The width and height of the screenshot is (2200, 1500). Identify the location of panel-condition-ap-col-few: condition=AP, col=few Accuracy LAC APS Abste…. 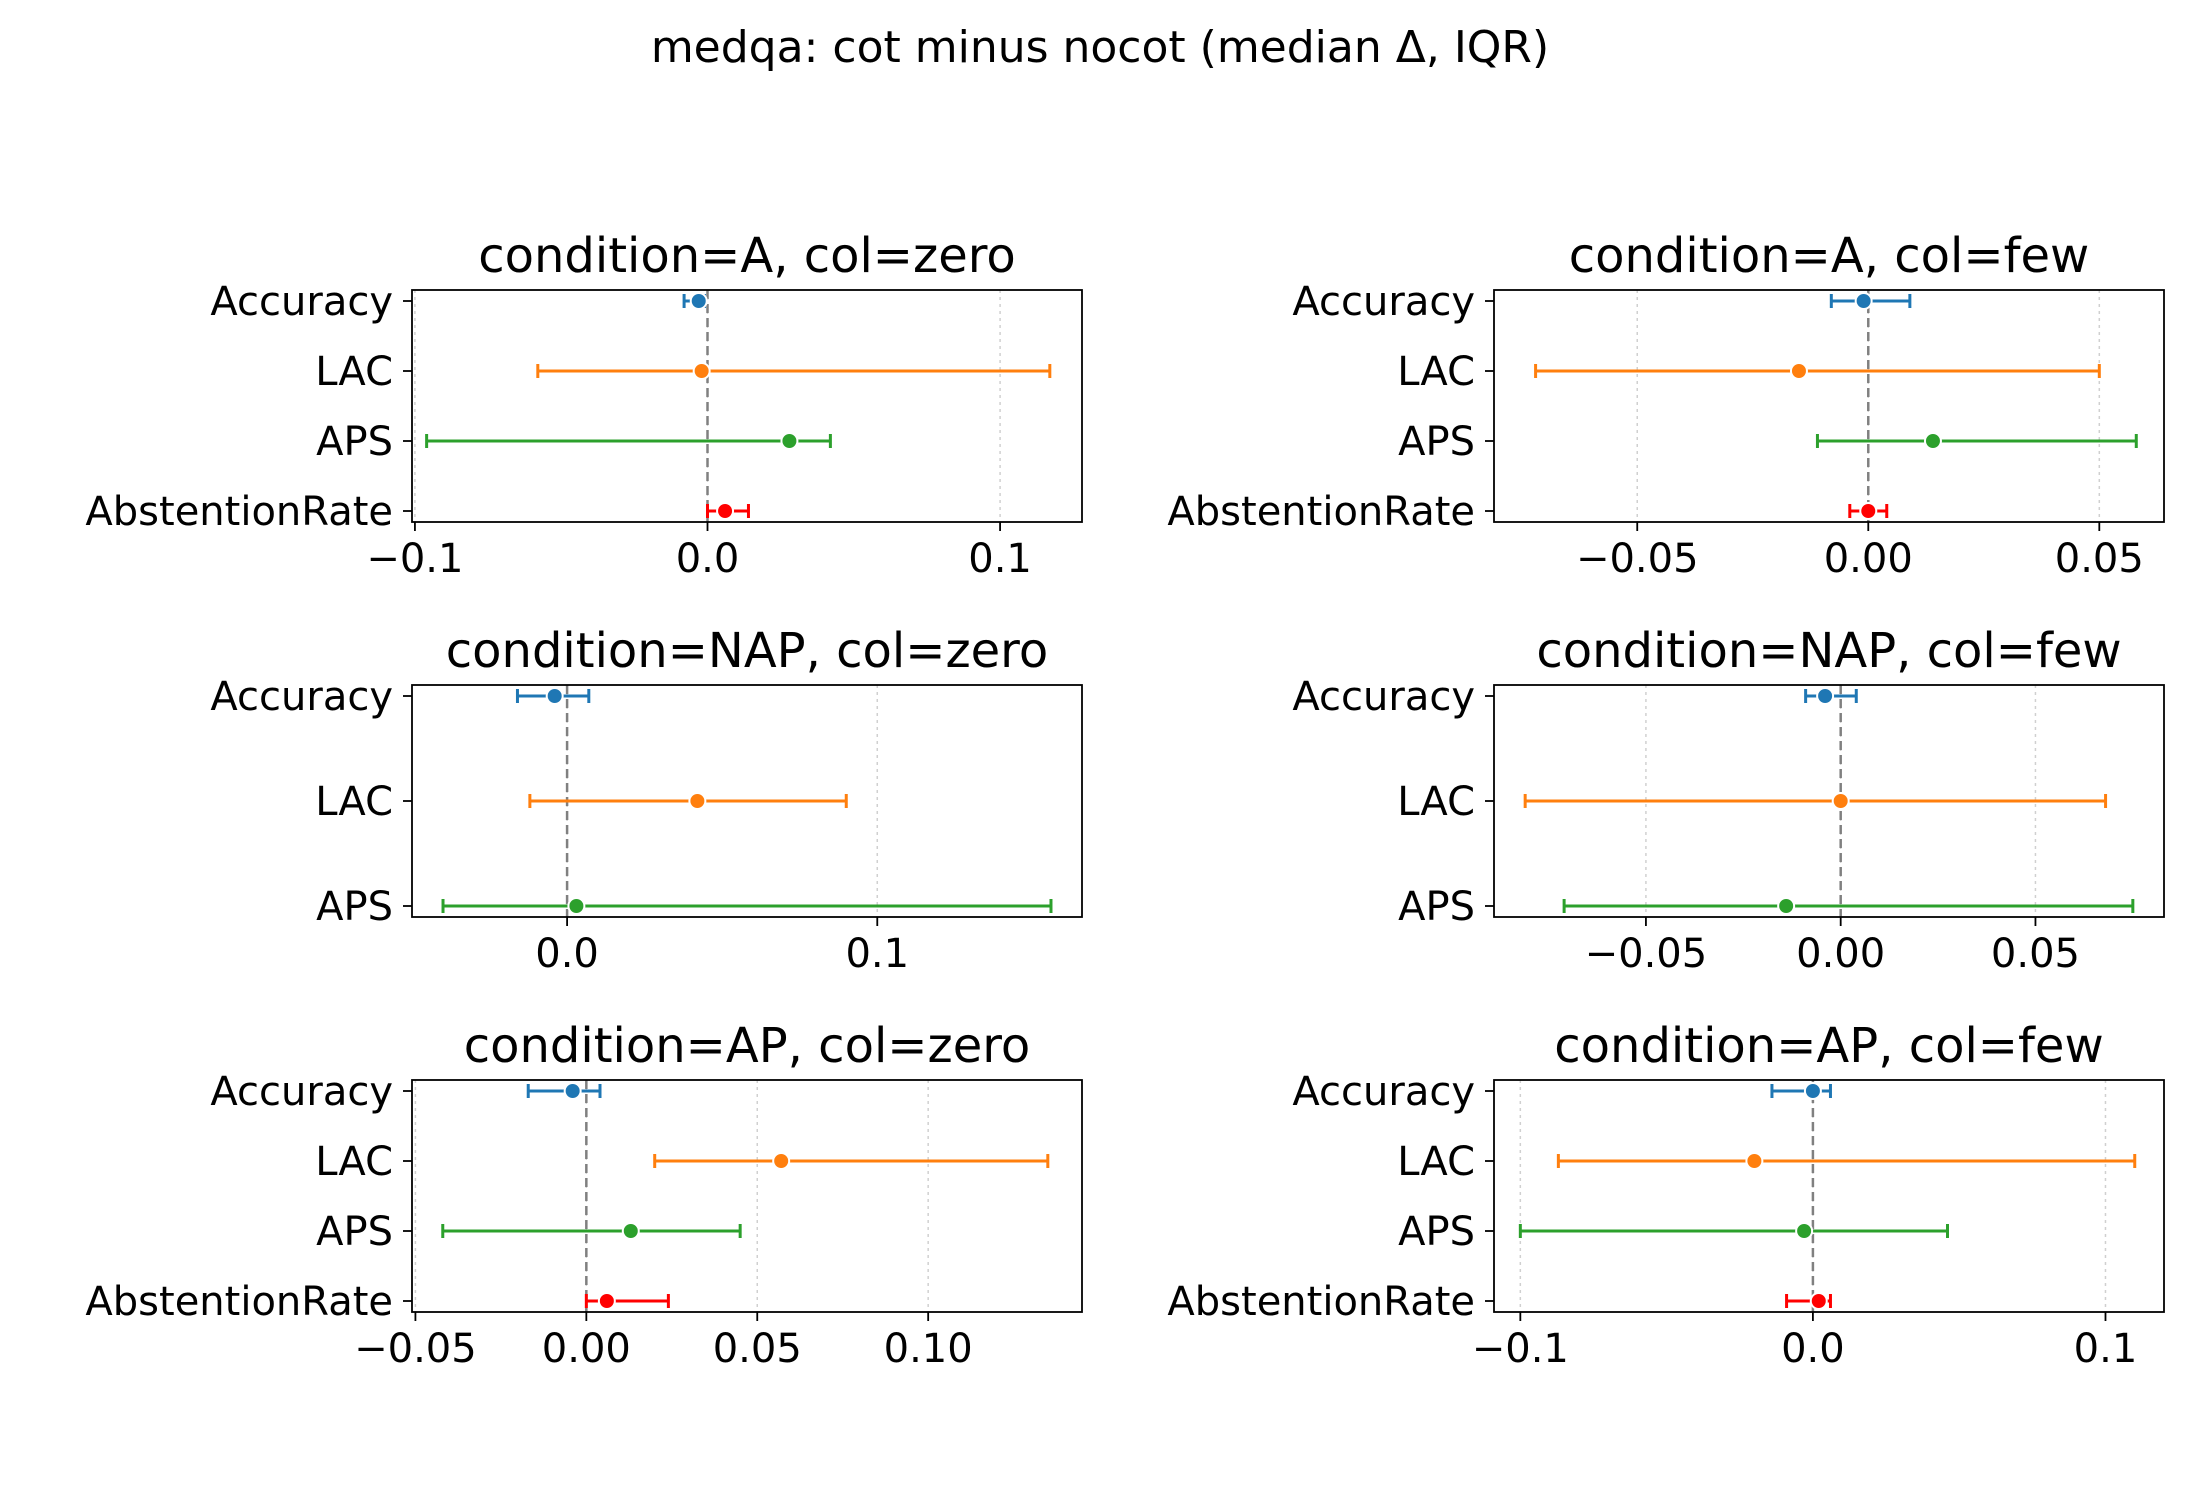
(1666, 1195).